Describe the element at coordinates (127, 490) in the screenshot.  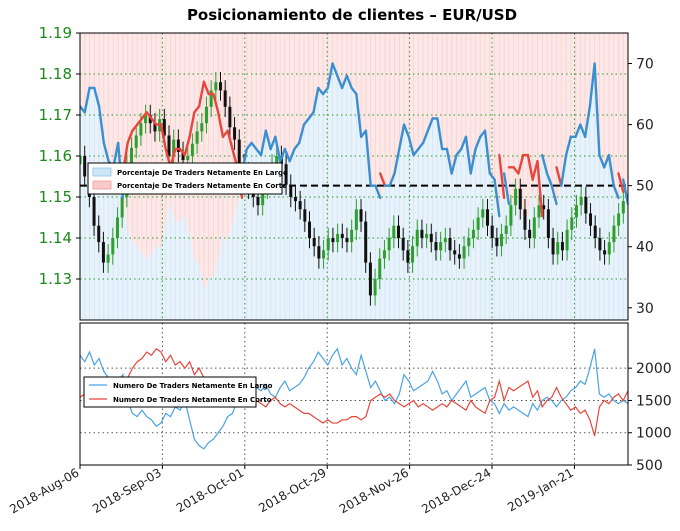
I see `date-tick-label: 2018-Sep-03` at that location.